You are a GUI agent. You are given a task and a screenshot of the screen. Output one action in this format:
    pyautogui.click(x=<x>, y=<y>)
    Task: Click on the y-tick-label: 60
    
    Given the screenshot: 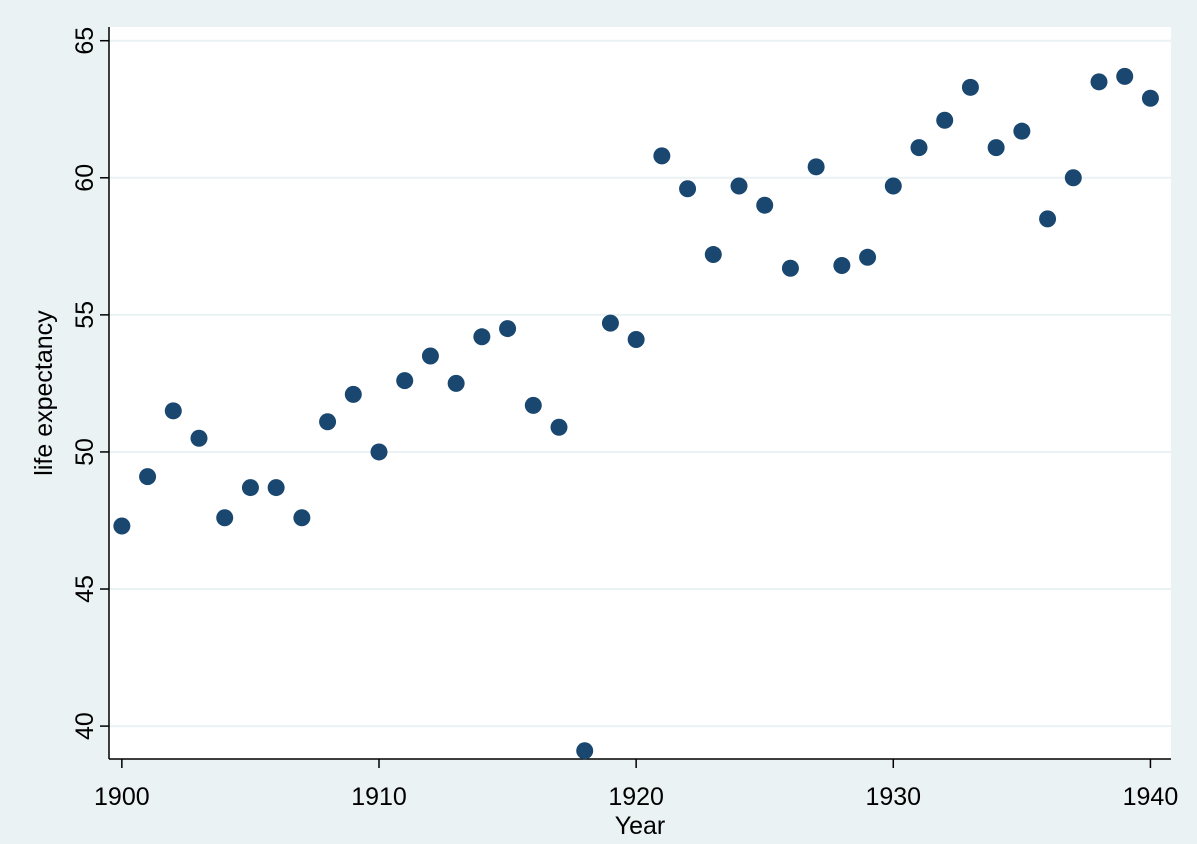 What is the action you would take?
    pyautogui.click(x=85, y=178)
    